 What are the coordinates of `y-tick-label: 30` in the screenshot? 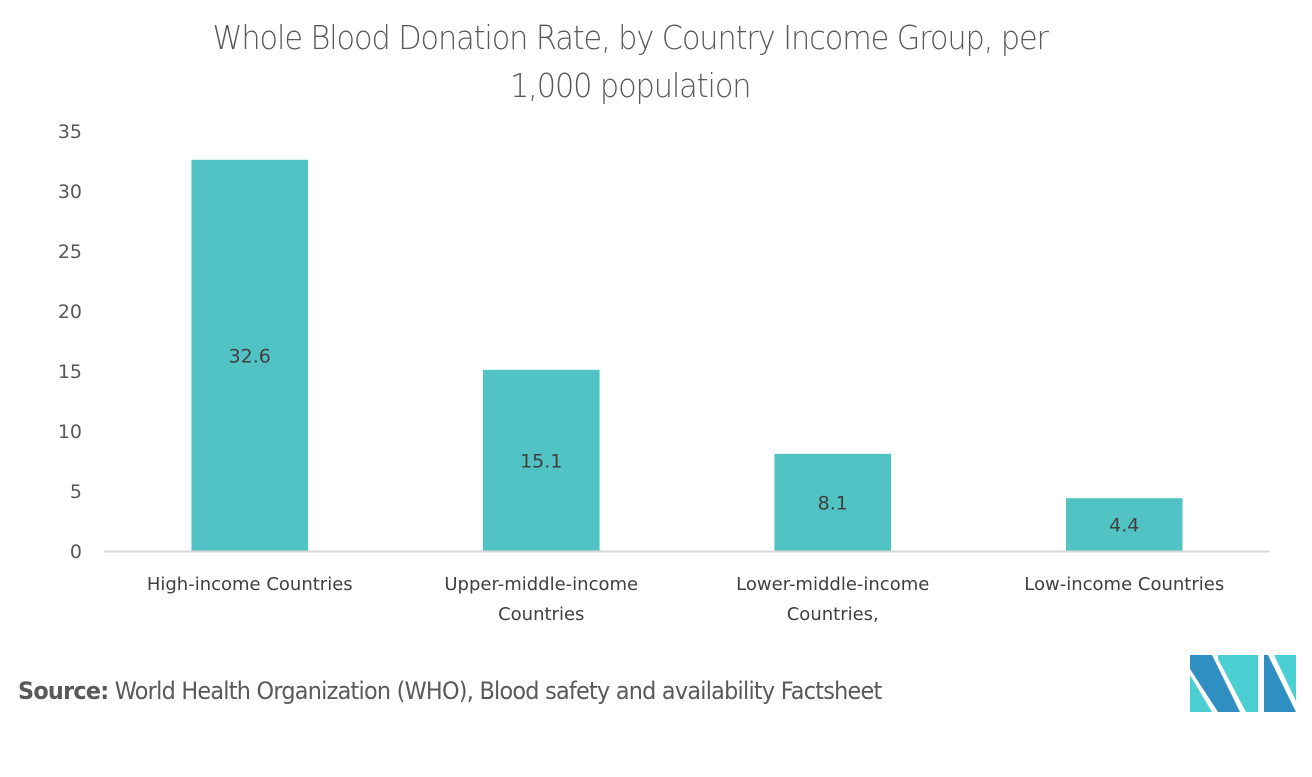 It's located at (70, 192).